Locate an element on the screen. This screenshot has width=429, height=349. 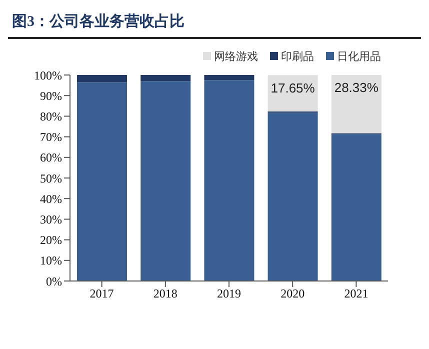
x-tick-label: 2021 is located at coordinates (356, 293).